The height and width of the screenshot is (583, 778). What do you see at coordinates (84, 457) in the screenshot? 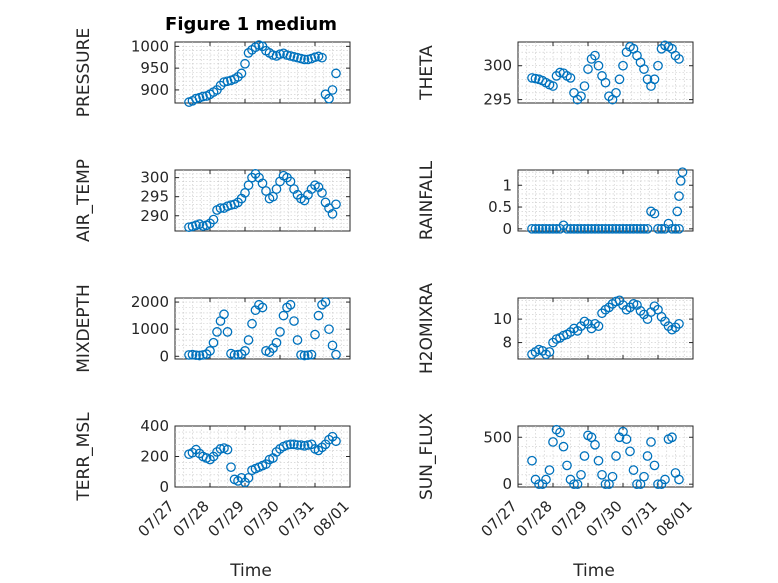
I see `y-axis-label: TERR_MSL` at bounding box center [84, 457].